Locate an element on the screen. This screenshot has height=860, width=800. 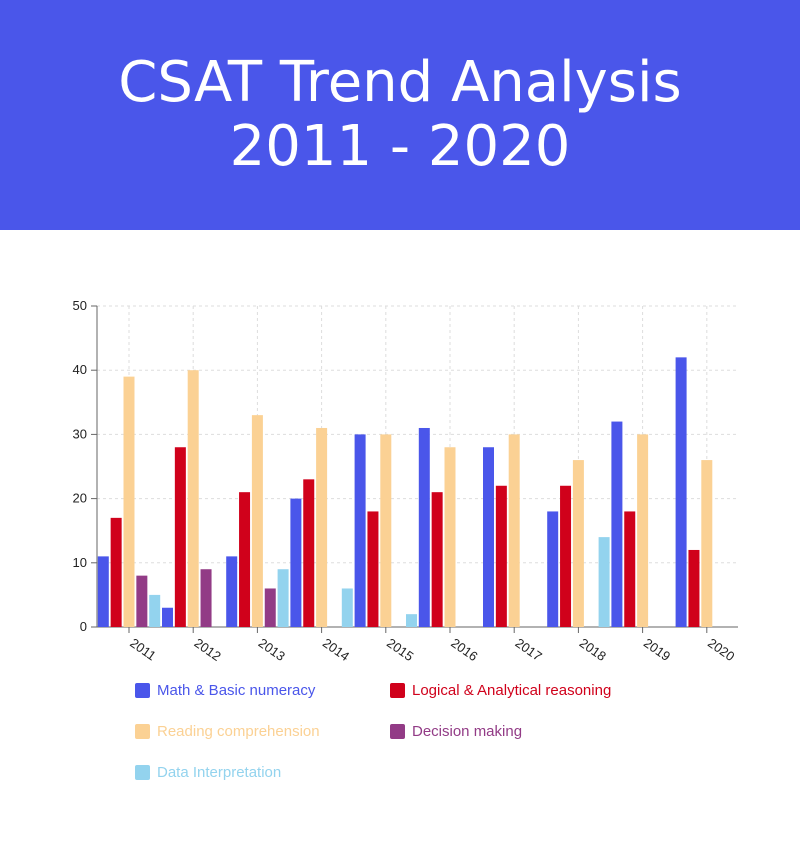
legend-label: Decision making is located at coordinates (467, 731).